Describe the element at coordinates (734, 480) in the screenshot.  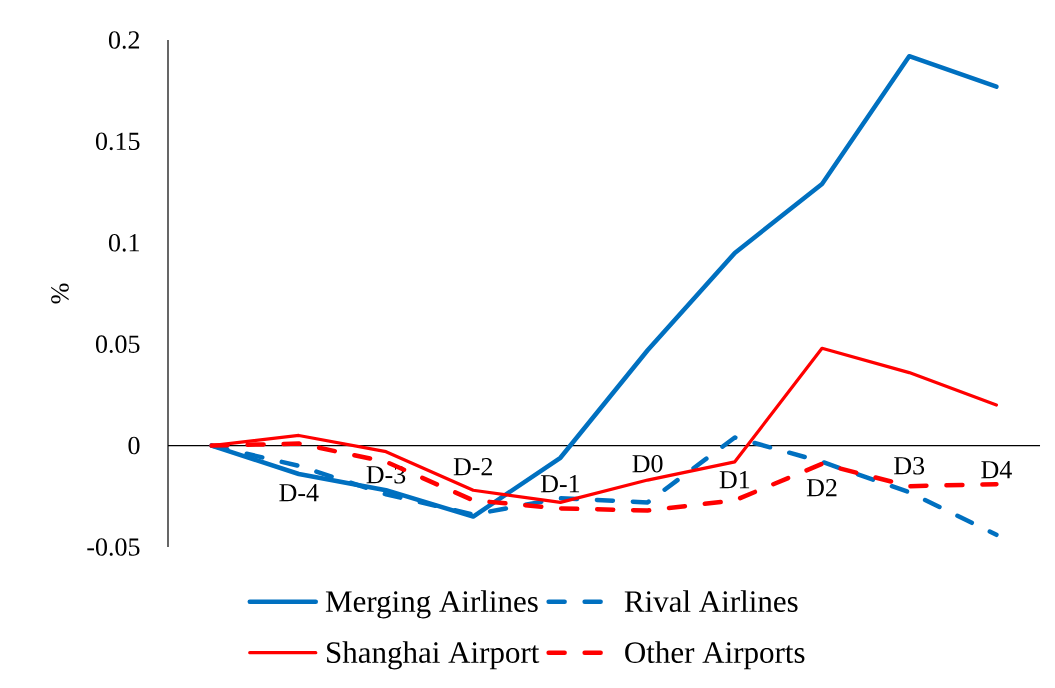
I see `x-tick-label: D1` at that location.